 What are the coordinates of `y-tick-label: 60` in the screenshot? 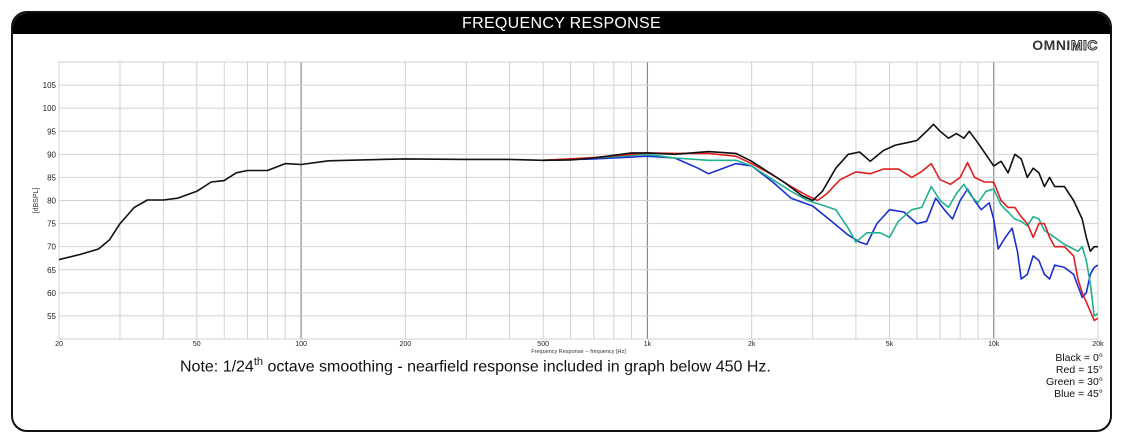 It's located at (51, 293).